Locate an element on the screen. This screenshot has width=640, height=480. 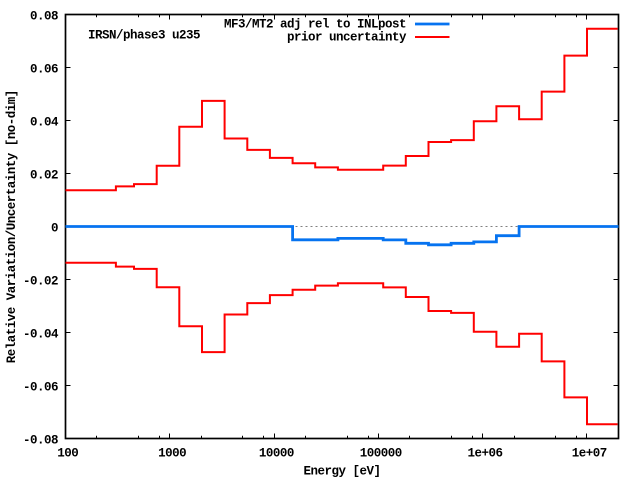
svg-text: -0.02 is located at coordinates (40, 282).